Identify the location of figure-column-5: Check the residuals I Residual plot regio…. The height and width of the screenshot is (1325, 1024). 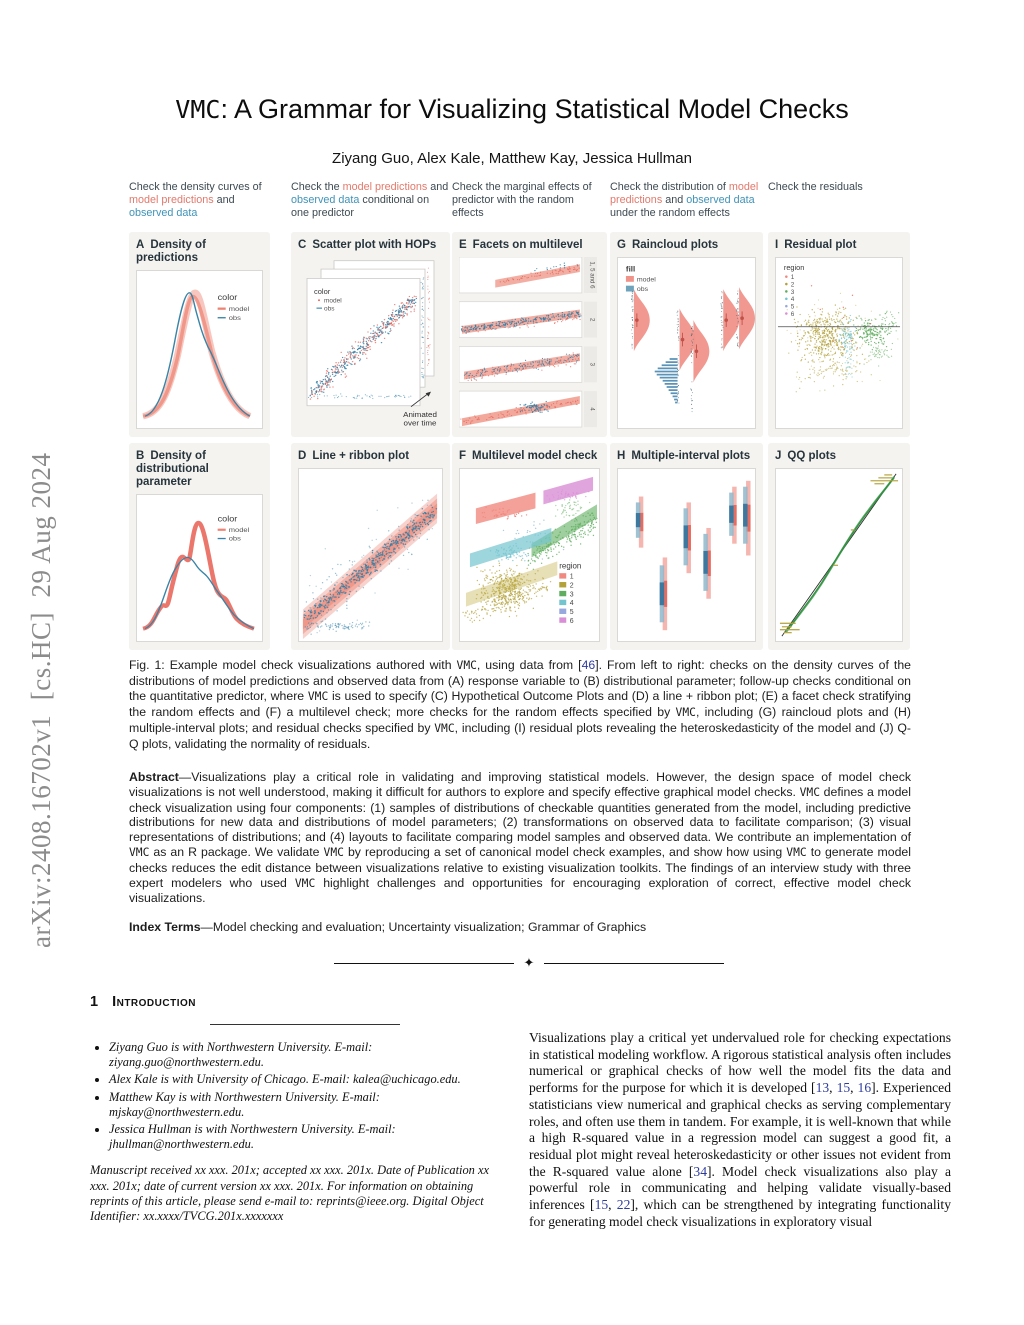
(839, 415).